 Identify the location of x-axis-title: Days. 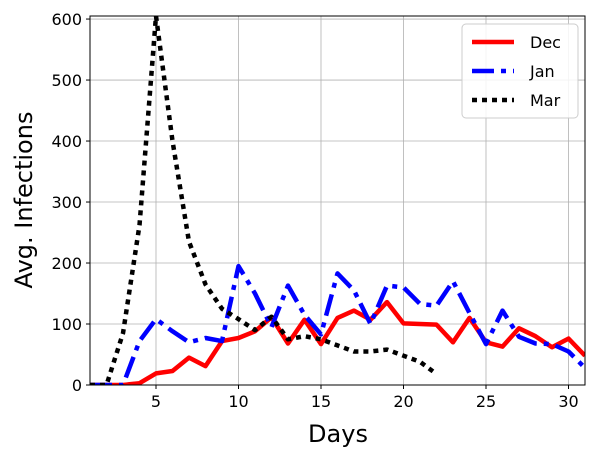
(338, 434).